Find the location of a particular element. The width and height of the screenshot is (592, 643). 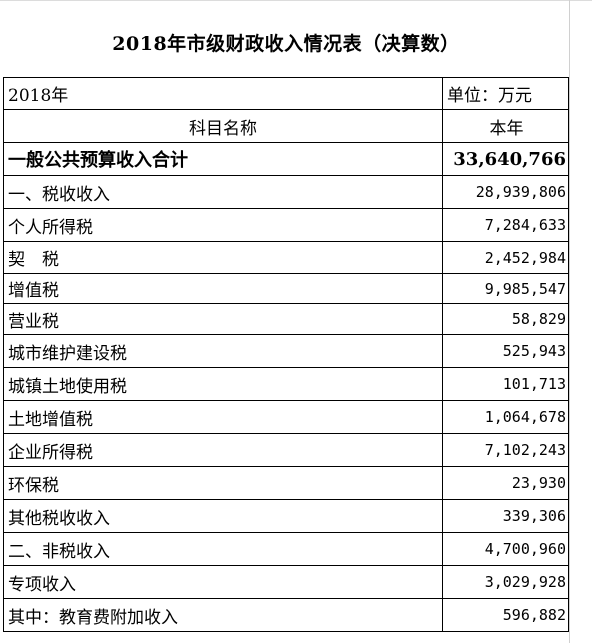

row-value: 28,939,806 is located at coordinates (505, 192).